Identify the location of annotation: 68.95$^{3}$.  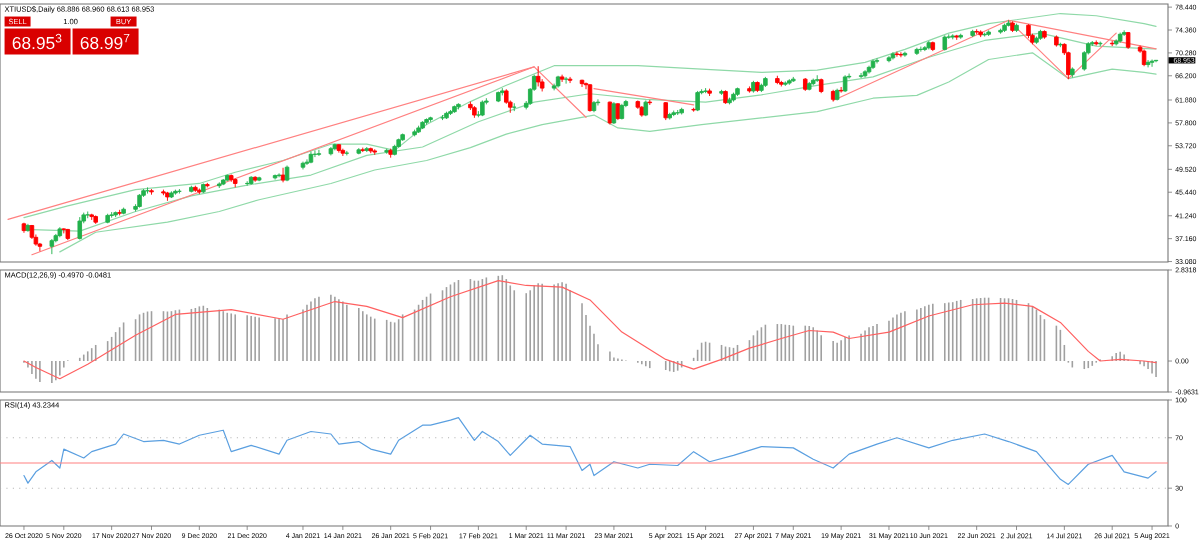
(37, 41).